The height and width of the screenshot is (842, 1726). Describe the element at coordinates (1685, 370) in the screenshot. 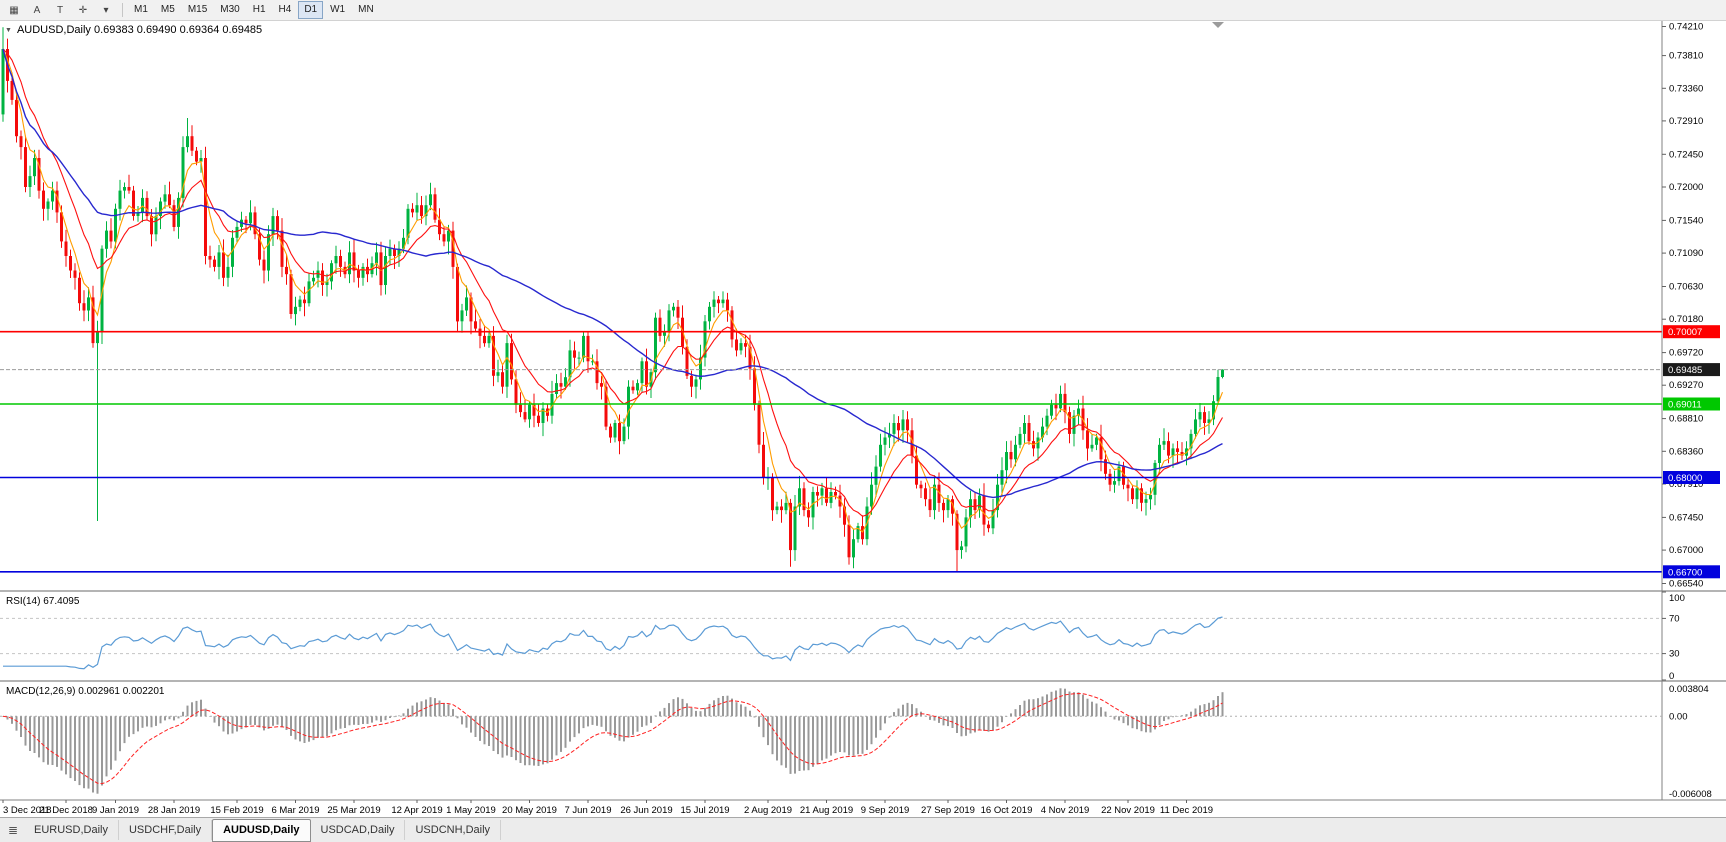

I see `current-price-label-text: 0.69485` at that location.